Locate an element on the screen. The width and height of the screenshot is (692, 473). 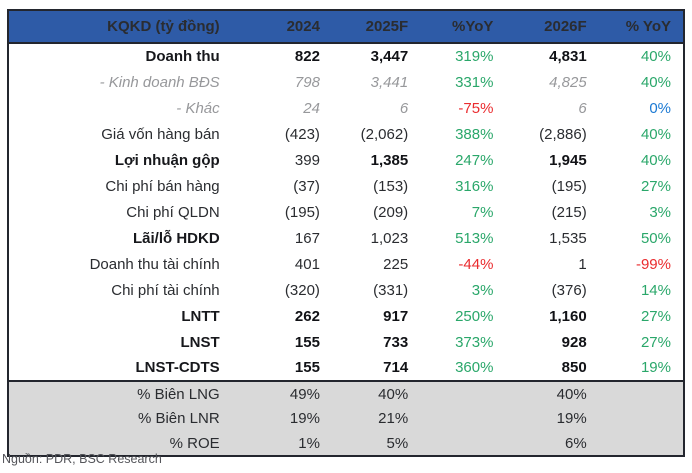
row-label: LNST-CDTS is located at coordinates (177, 367).